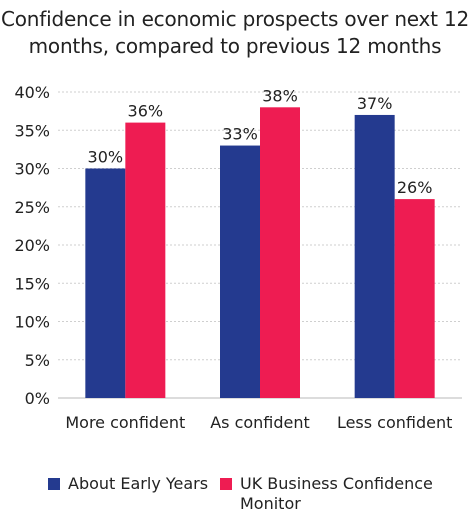 The image size is (470, 531). What do you see at coordinates (375, 103) in the screenshot?
I see `data-label-less-confident-about-early-years: 37%` at bounding box center [375, 103].